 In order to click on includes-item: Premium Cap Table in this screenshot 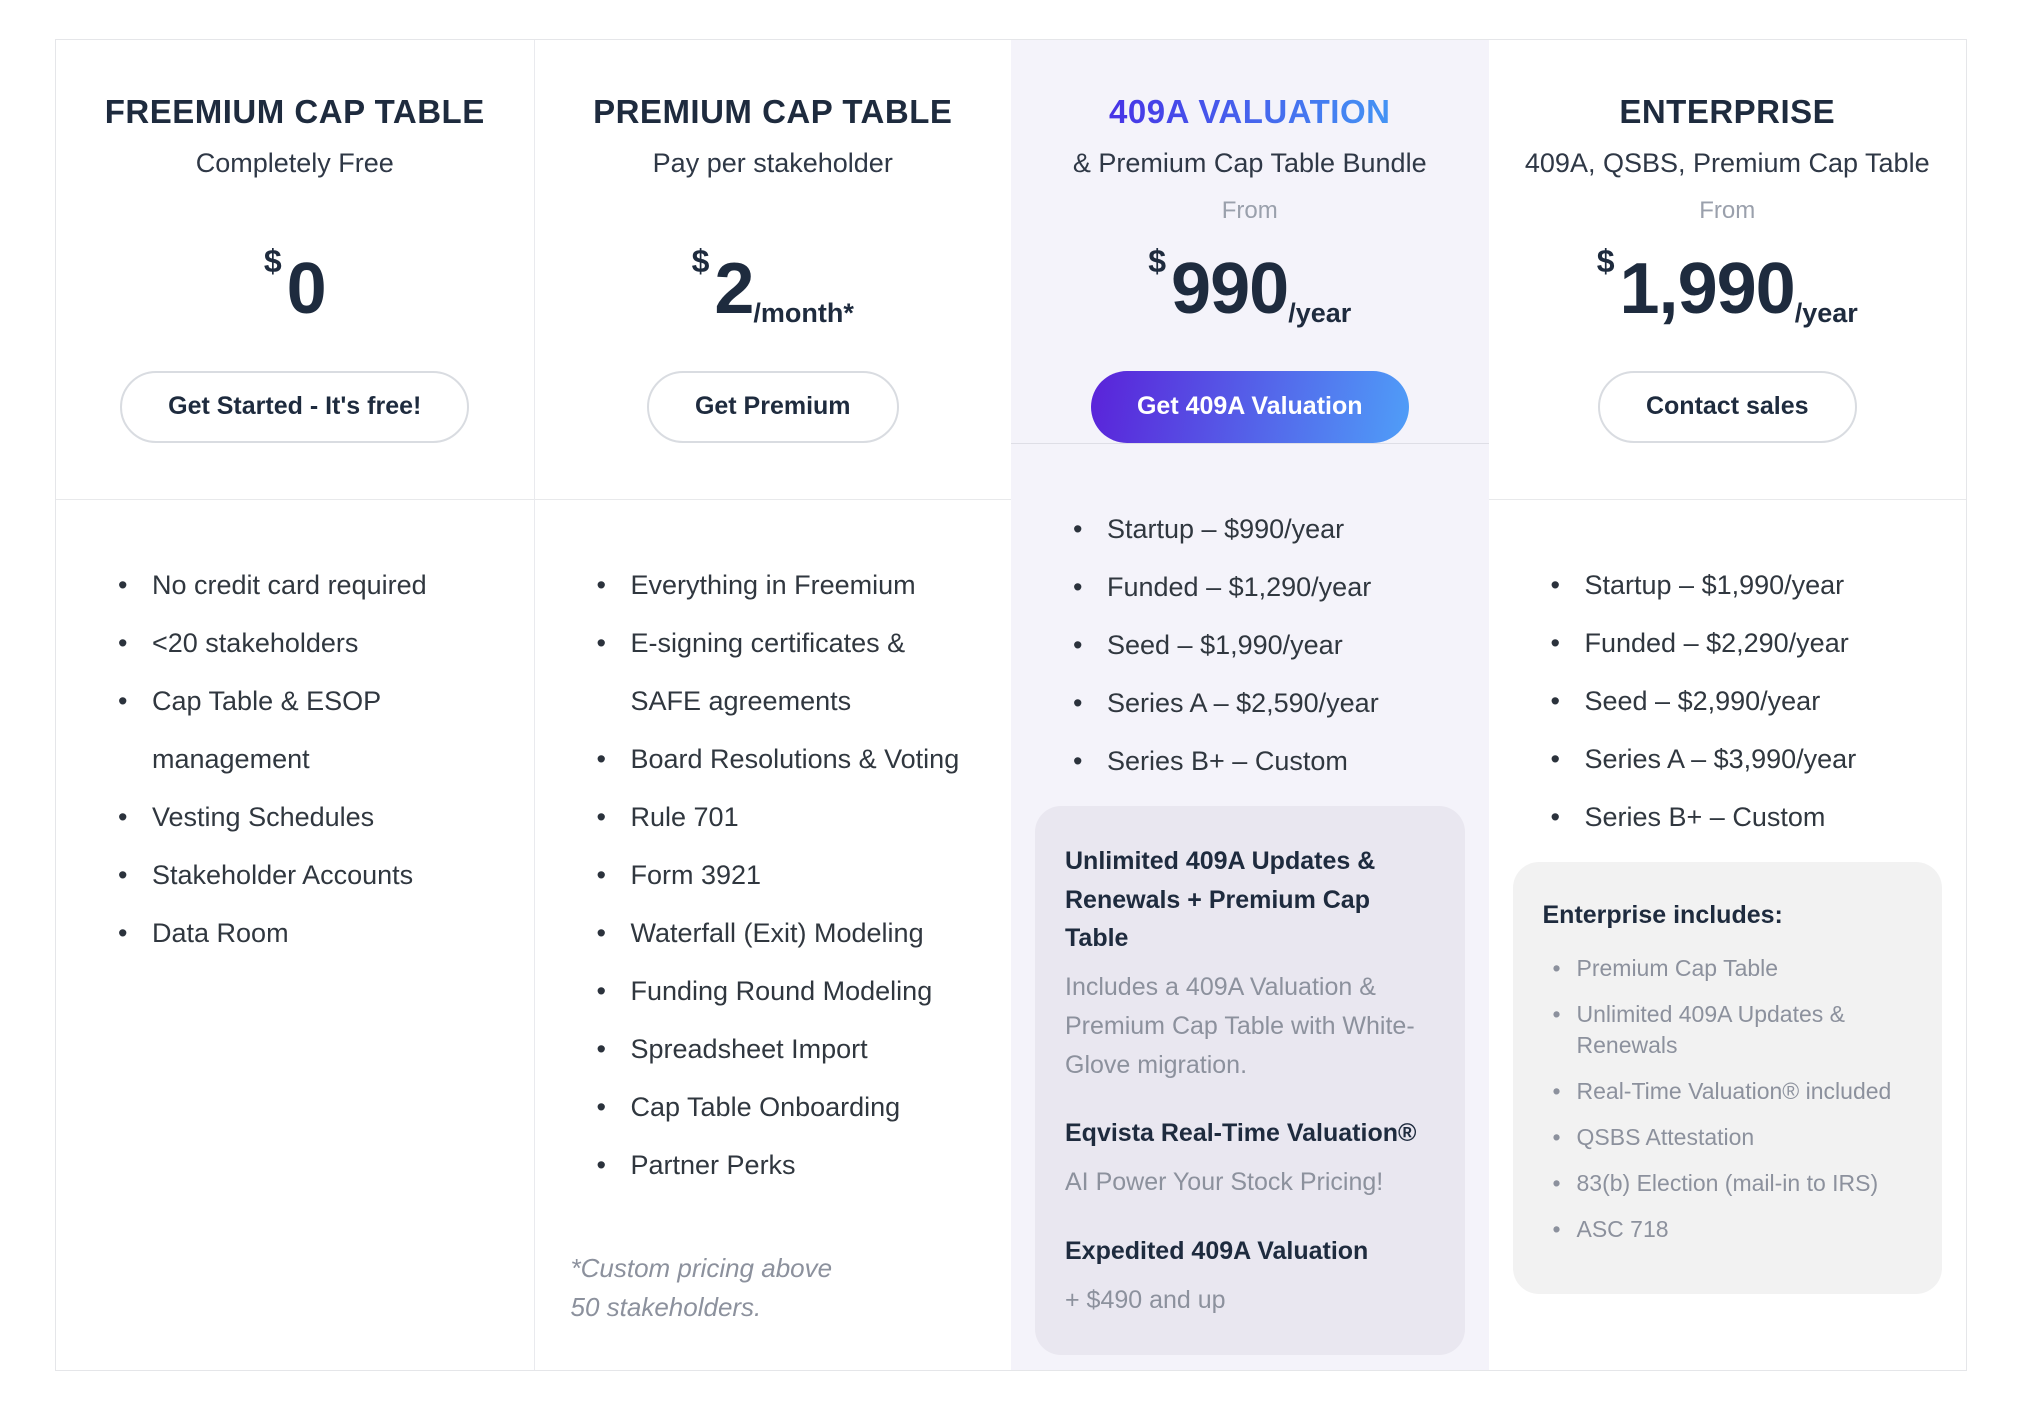, I will do `click(1728, 968)`.